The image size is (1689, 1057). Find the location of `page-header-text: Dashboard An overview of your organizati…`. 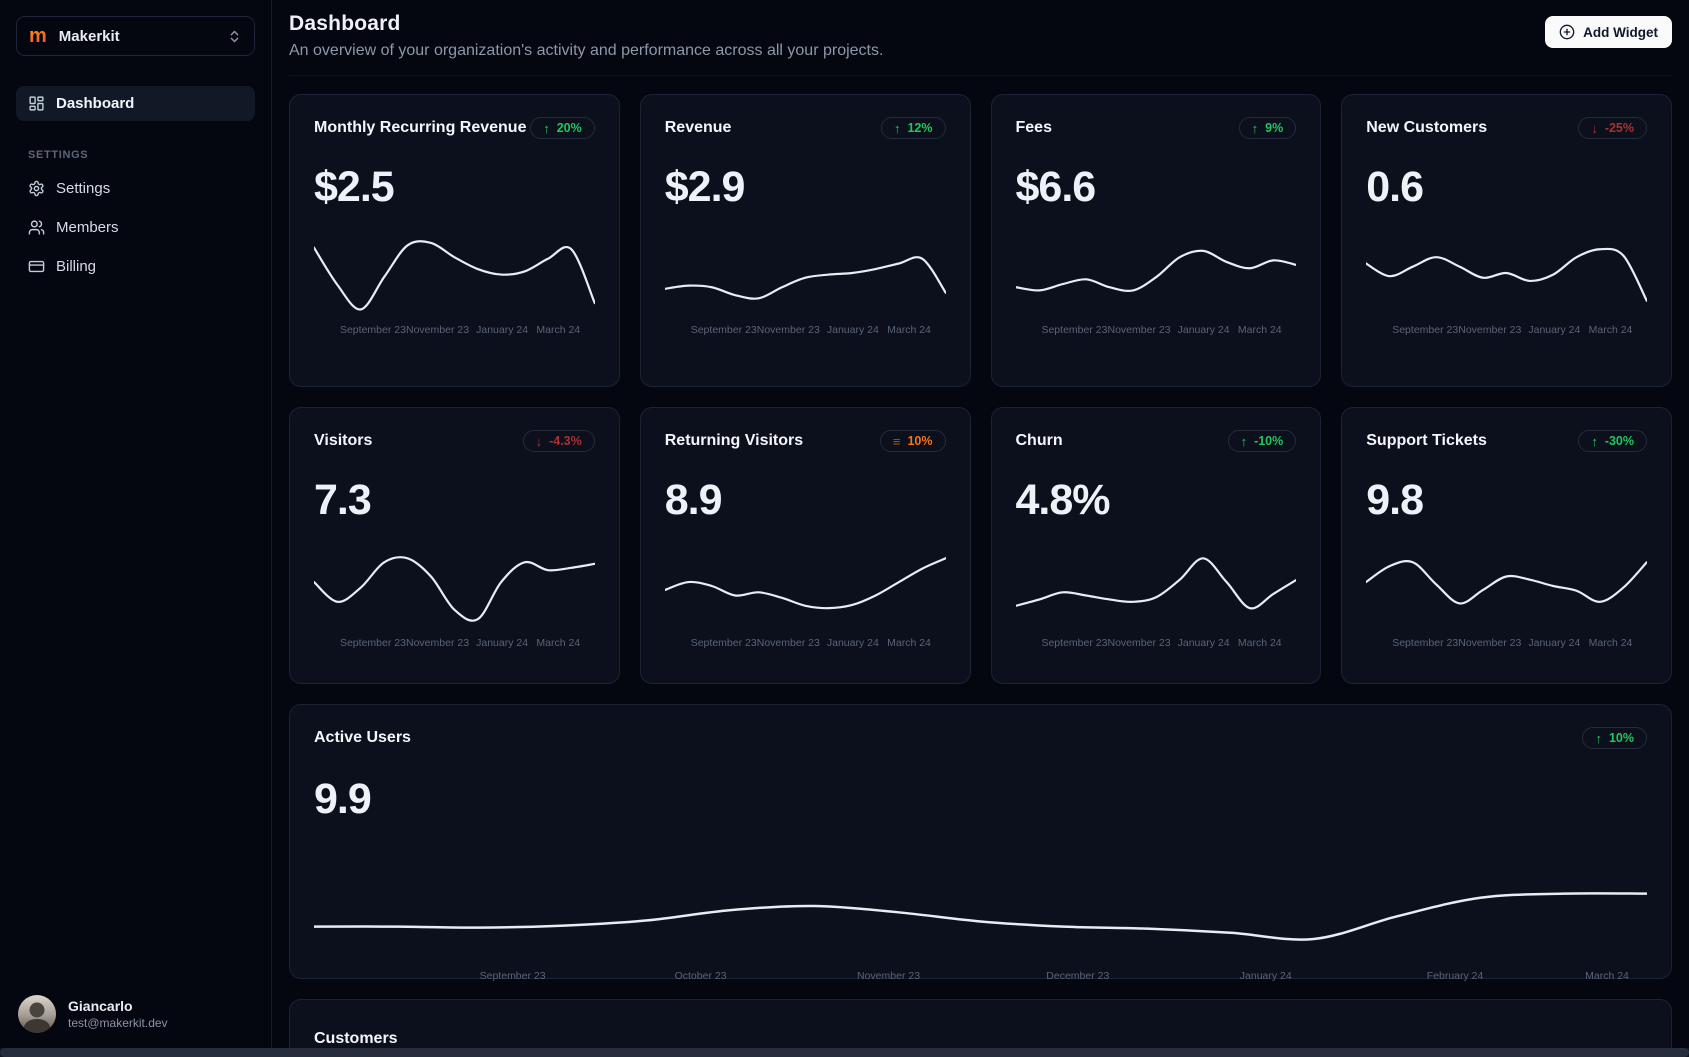

page-header-text: Dashboard An overview of your organizati… is located at coordinates (586, 36).